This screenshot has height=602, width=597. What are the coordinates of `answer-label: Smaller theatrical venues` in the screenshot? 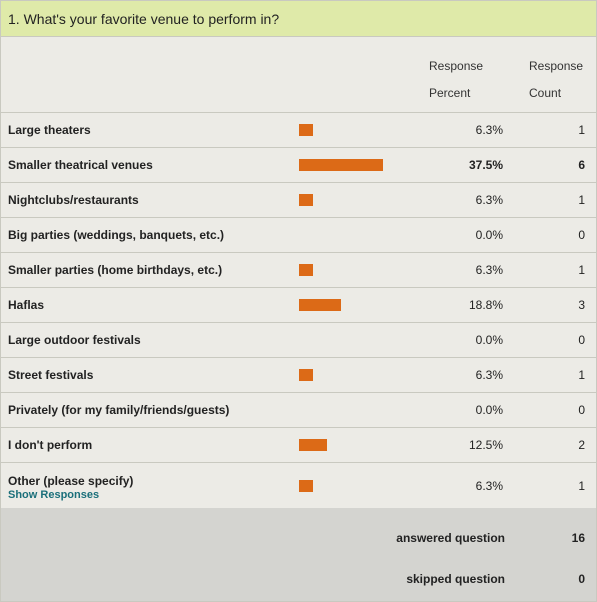 It's located at (80, 165).